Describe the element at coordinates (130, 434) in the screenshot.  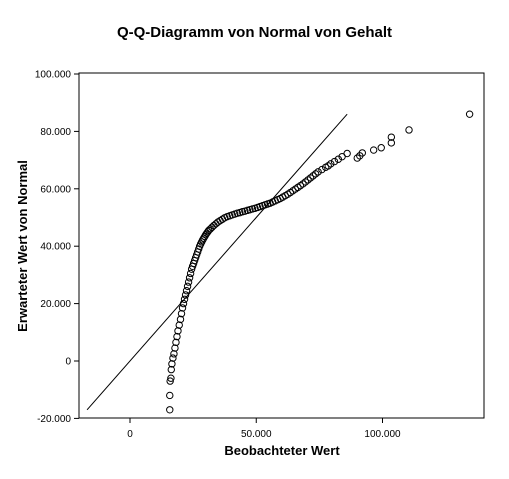
I see `x-tick-label: 0` at that location.